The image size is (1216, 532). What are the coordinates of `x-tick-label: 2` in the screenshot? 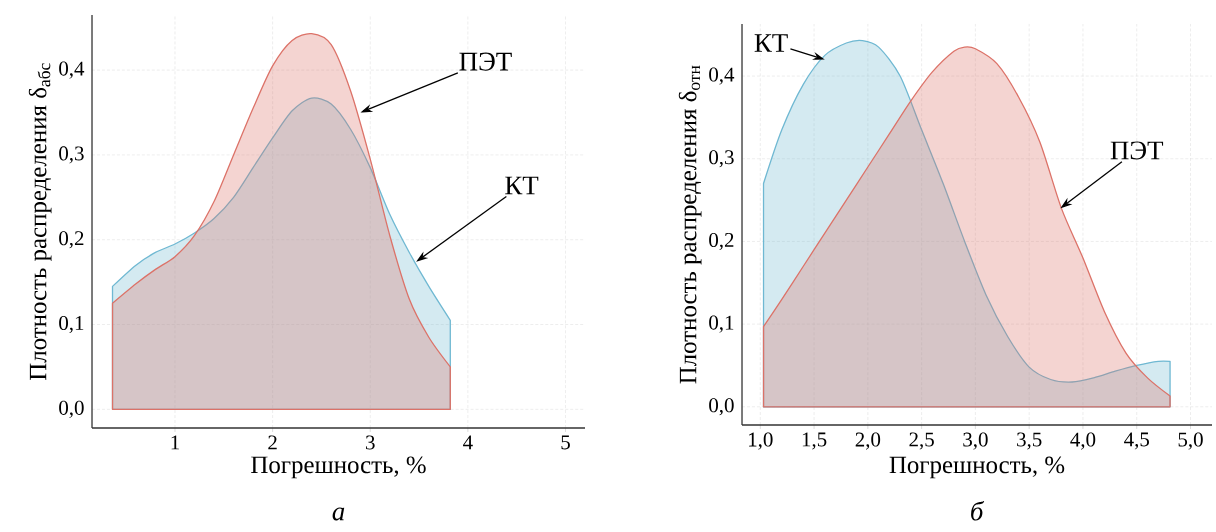 It's located at (272, 442).